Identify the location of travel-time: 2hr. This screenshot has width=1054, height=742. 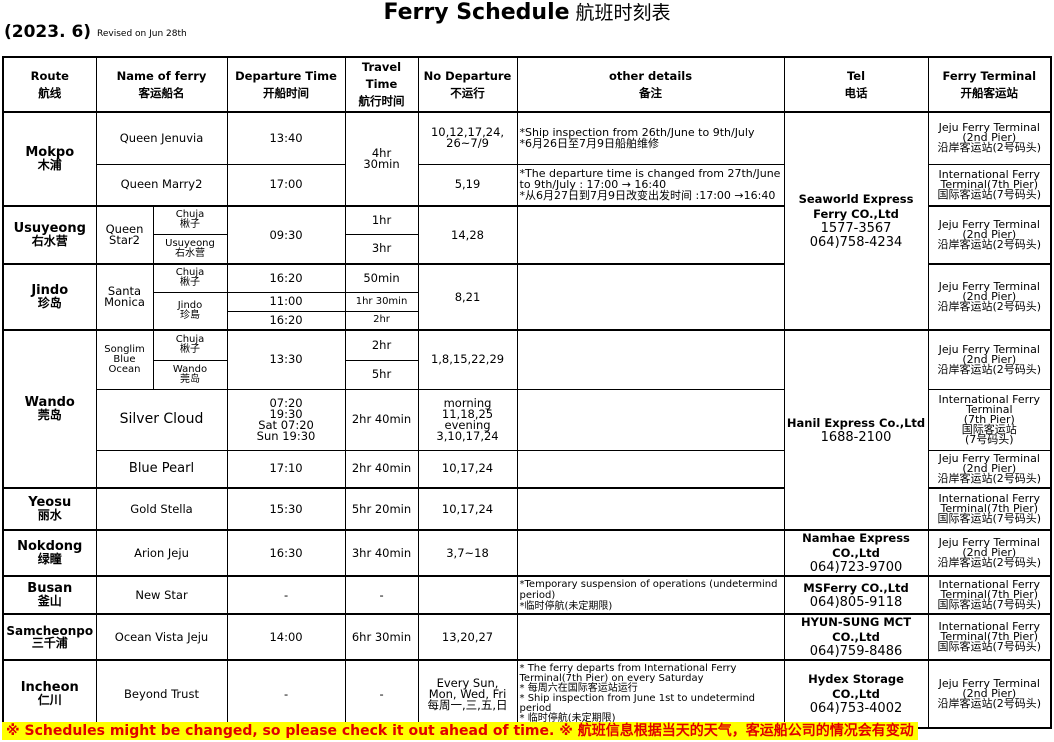
(381, 345).